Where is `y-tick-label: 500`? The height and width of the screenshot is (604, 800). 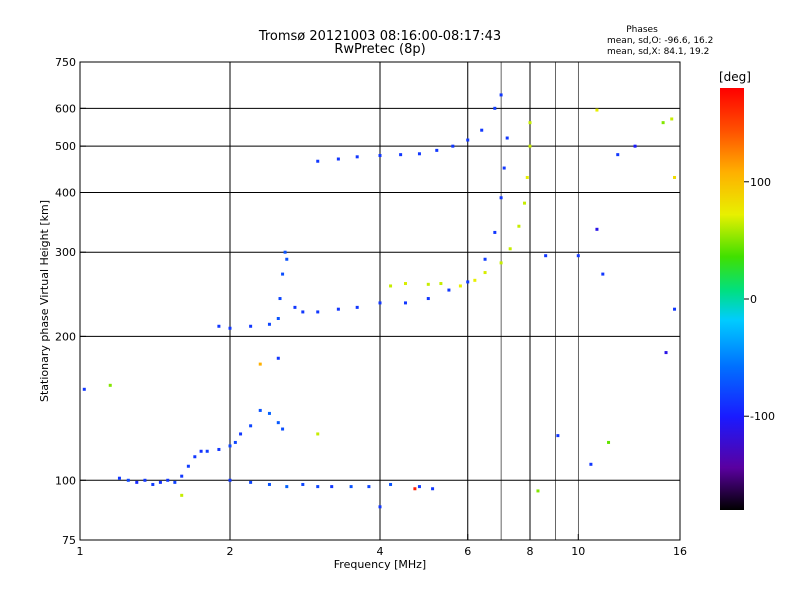
y-tick-label: 500 is located at coordinates (65, 146).